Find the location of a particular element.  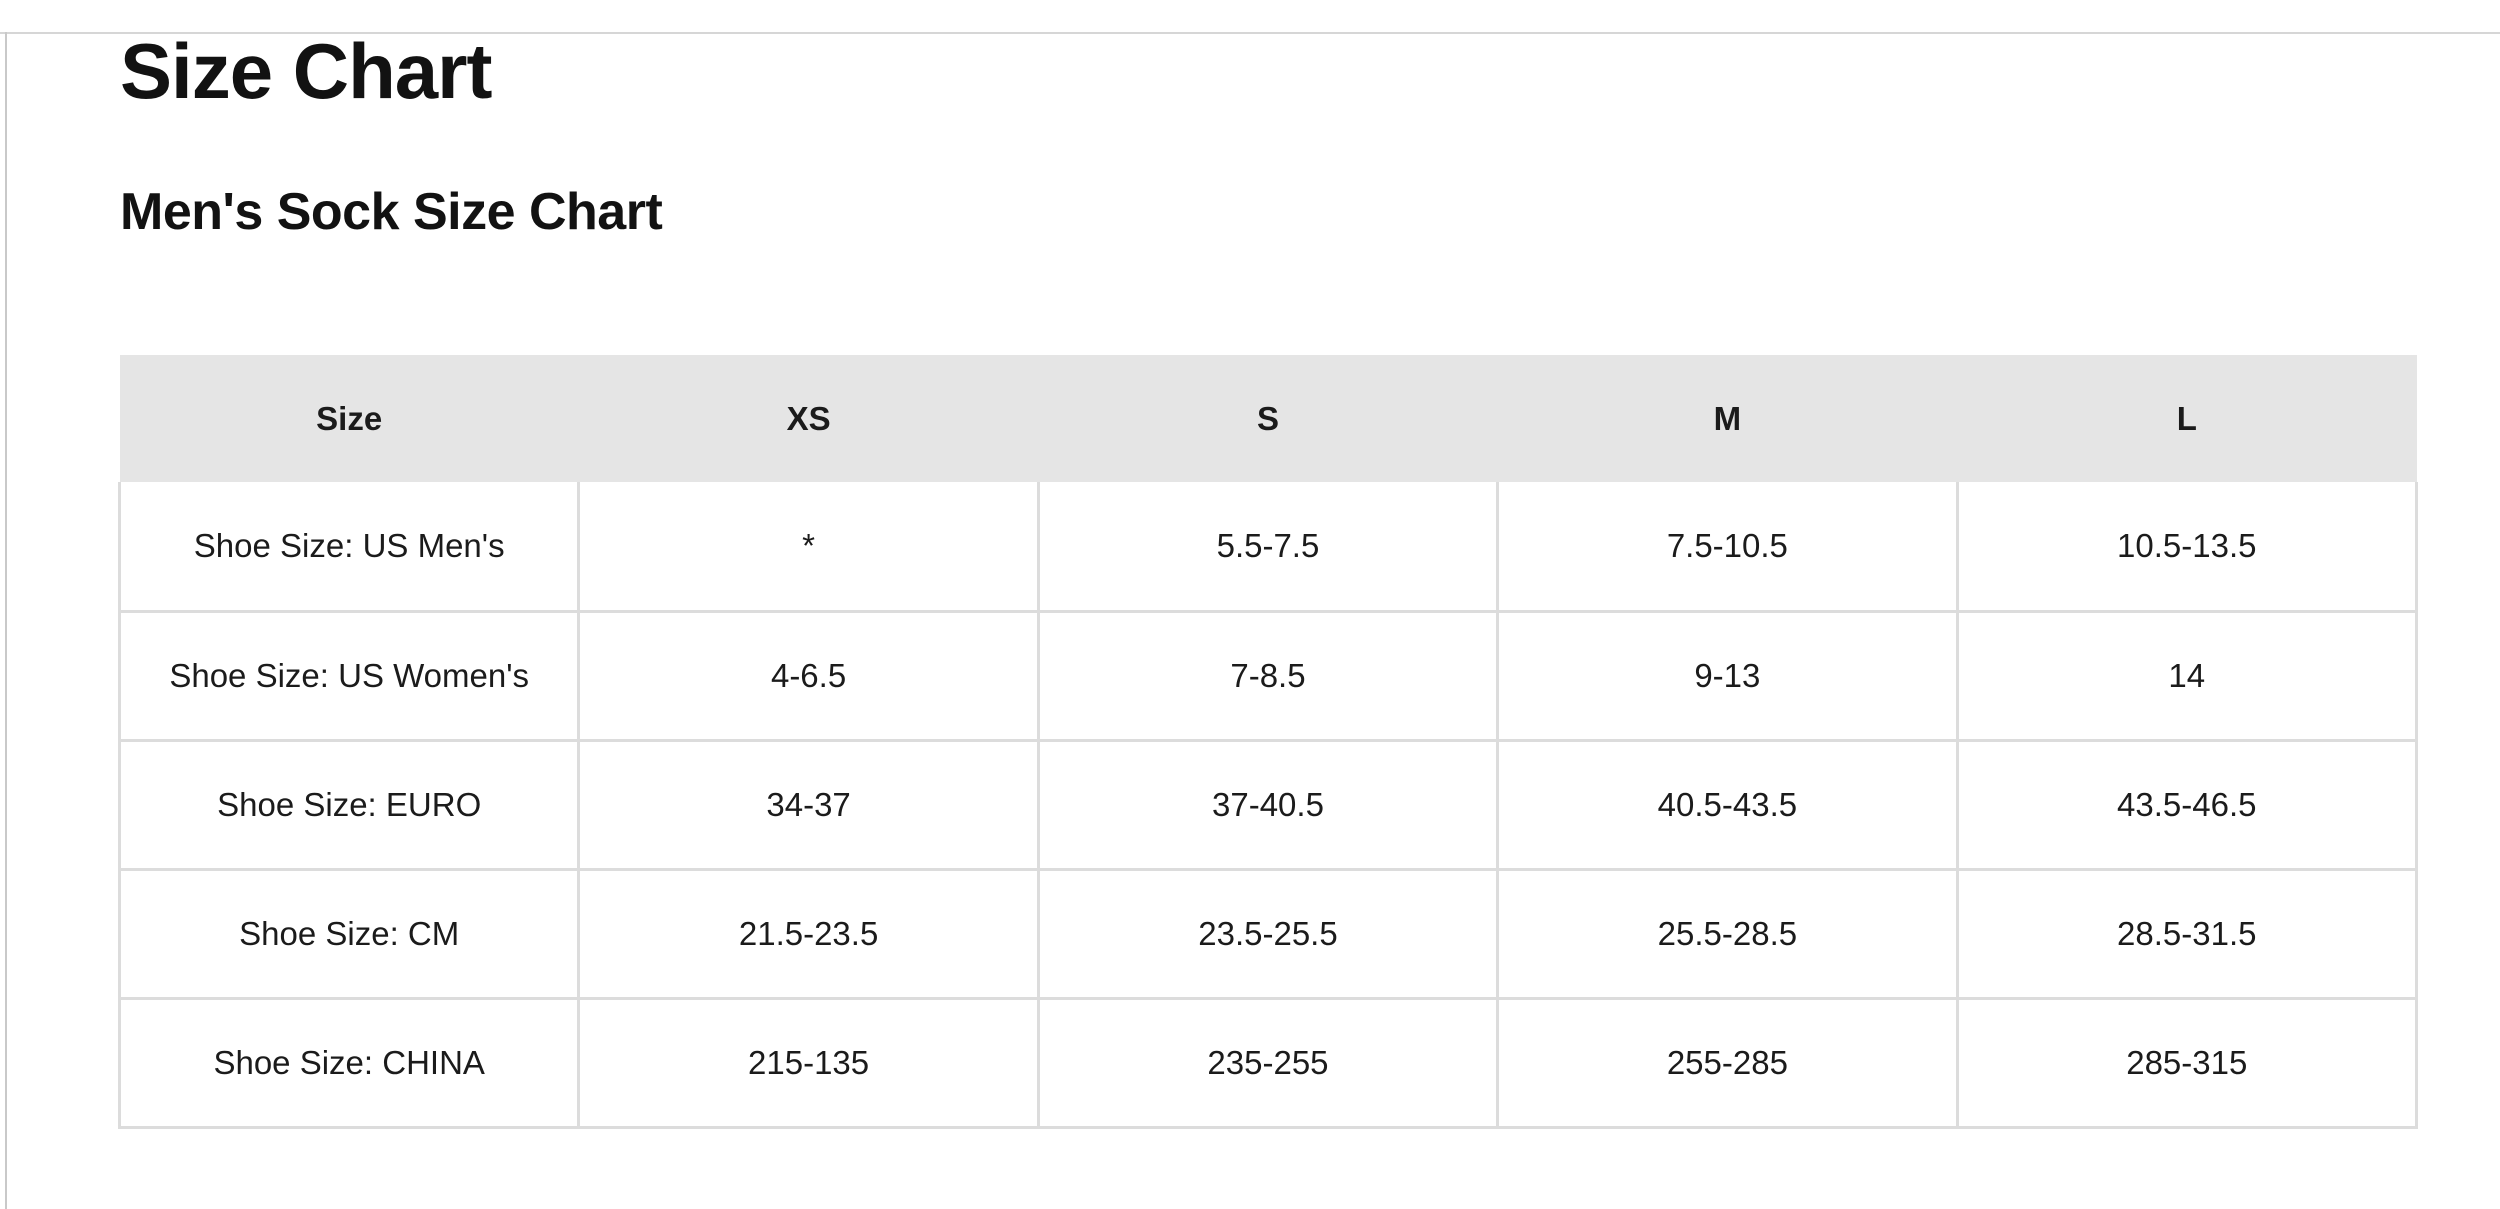

size-cell: 4-6.5 is located at coordinates (808, 675).